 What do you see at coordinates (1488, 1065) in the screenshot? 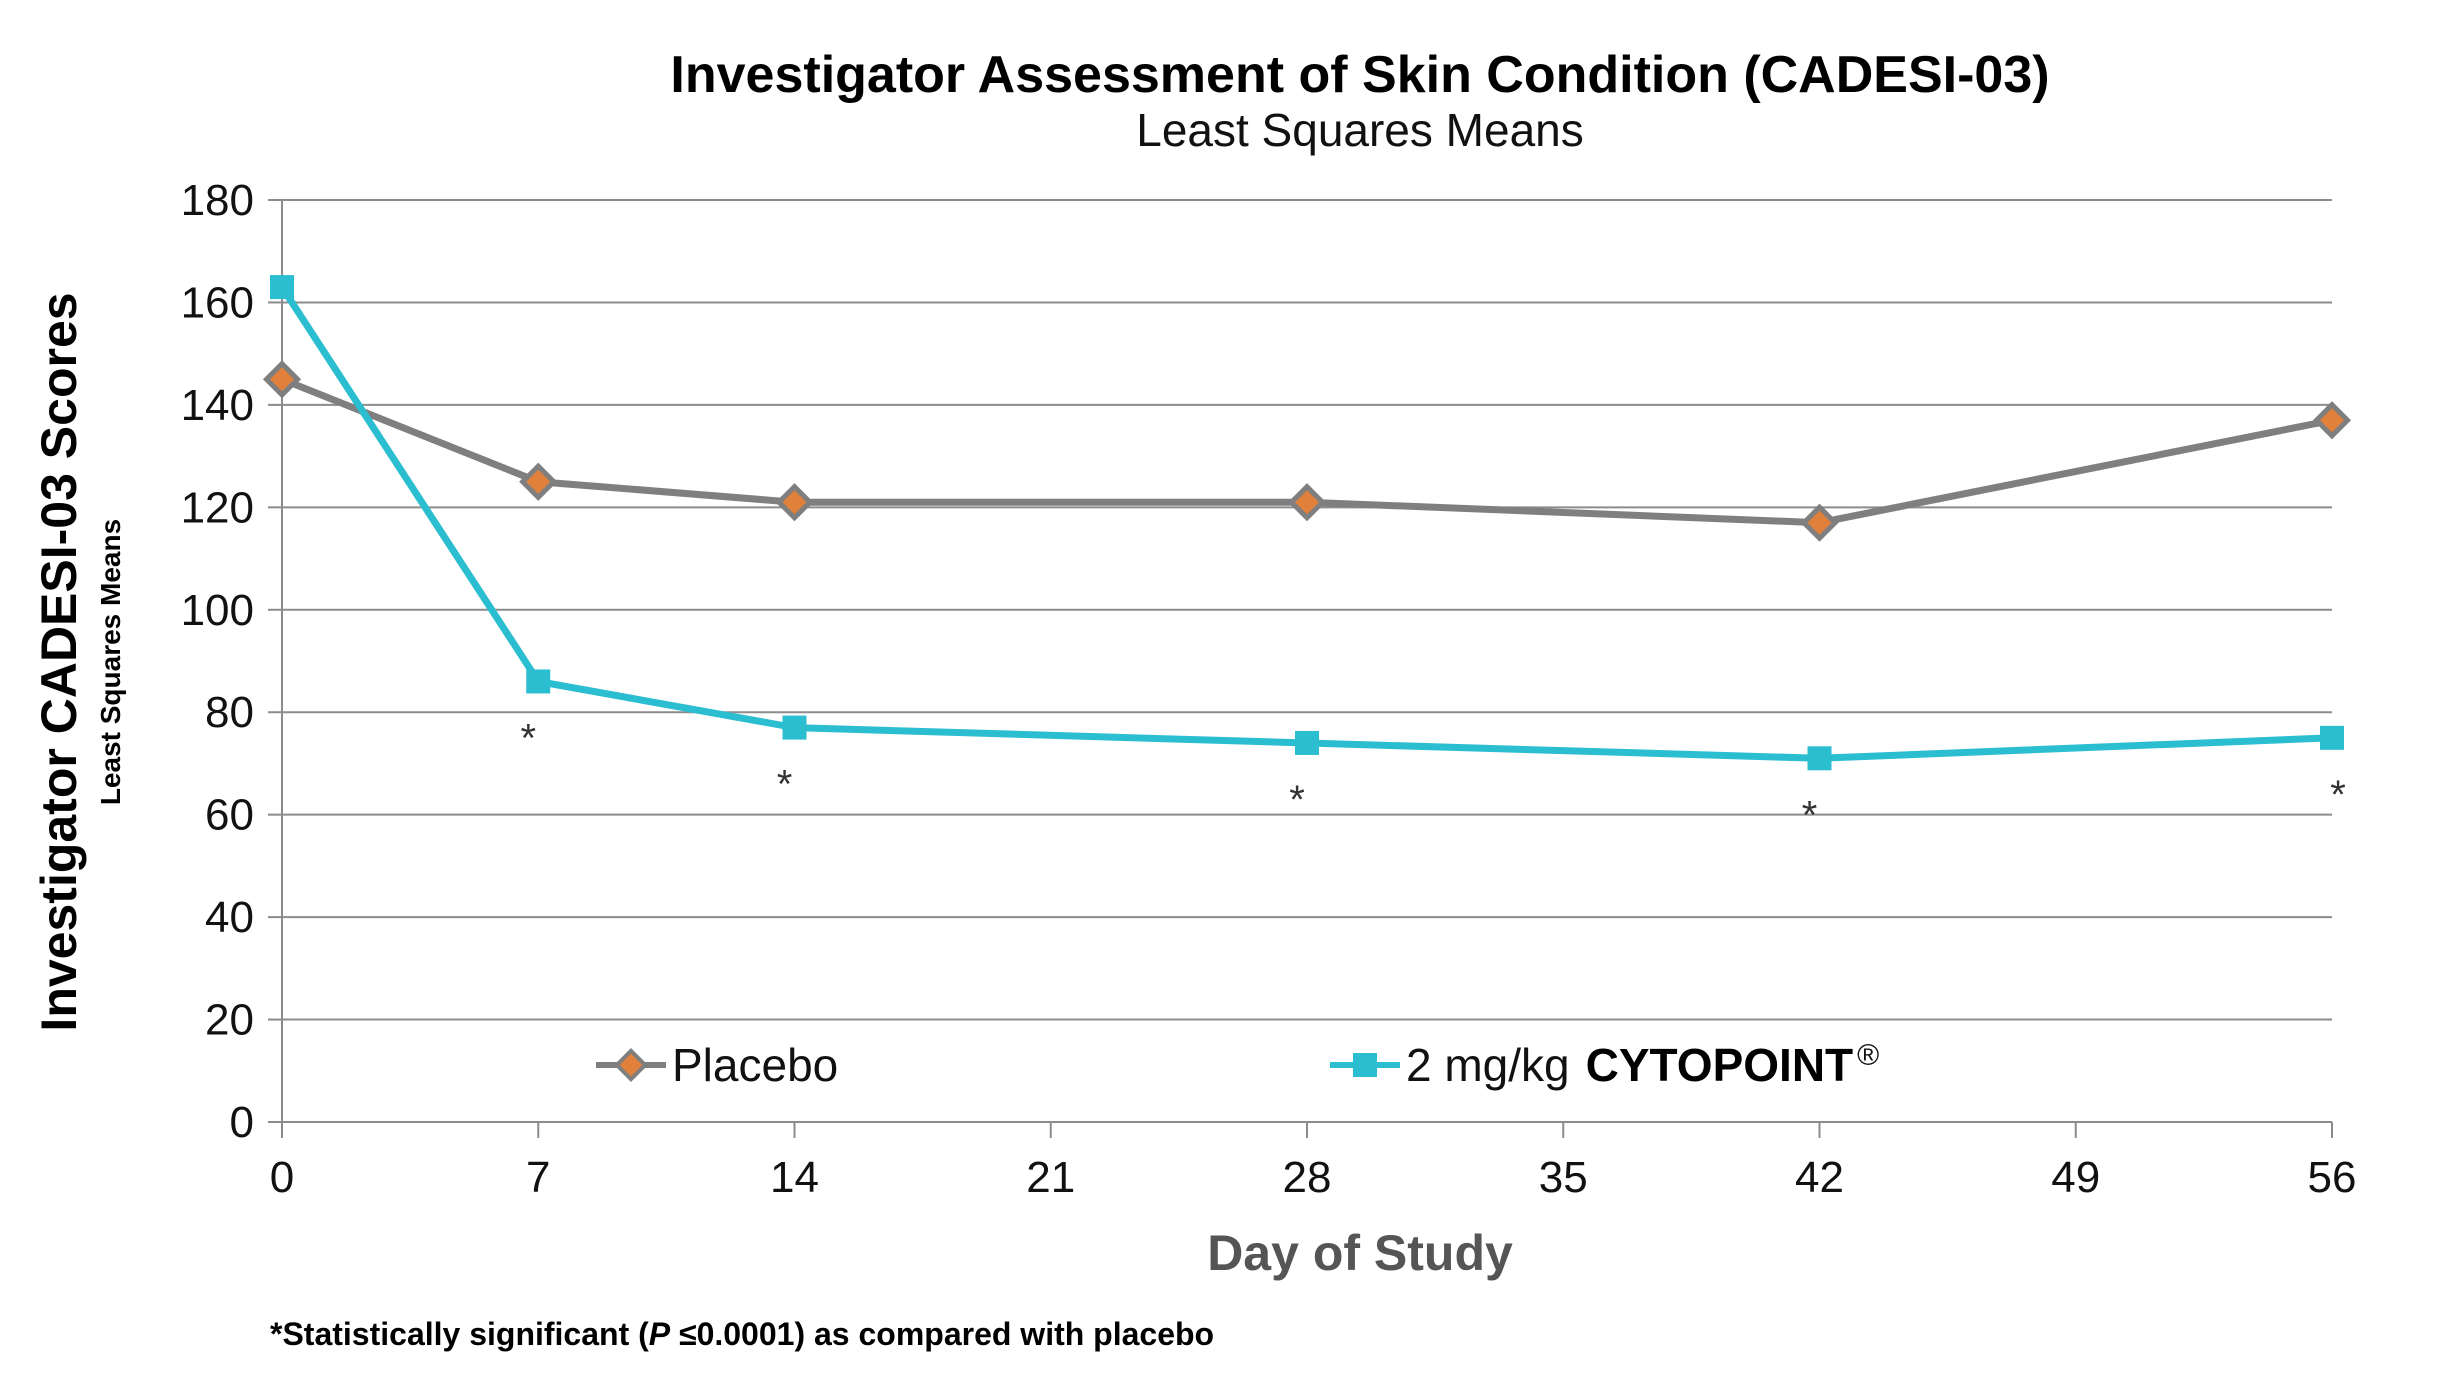
I see `legend-dose: 2 mg/kg` at bounding box center [1488, 1065].